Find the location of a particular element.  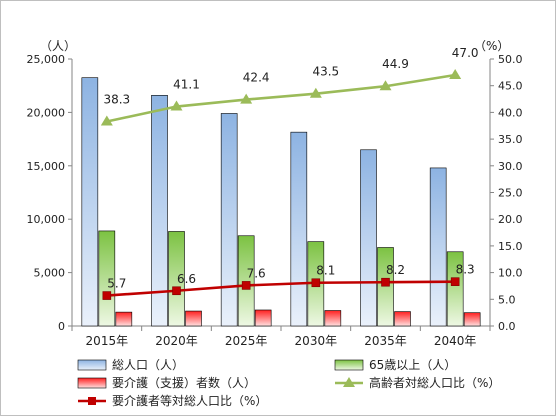

y-left-tick-label: 15,000 is located at coordinates (46, 166).